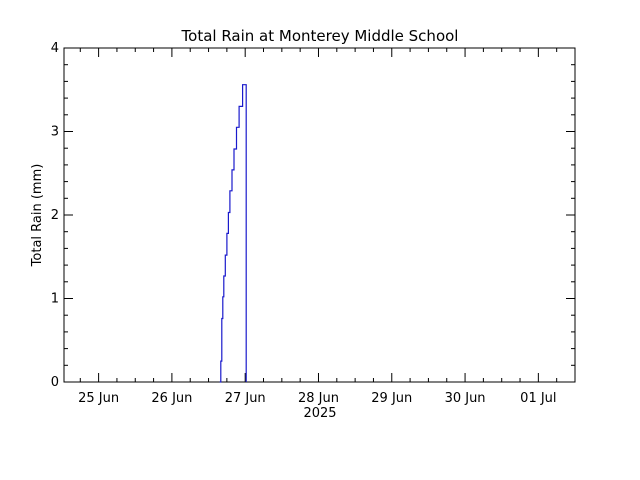 The height and width of the screenshot is (480, 640). I want to click on y-axis-label: Total Rain (mm), so click(37, 216).